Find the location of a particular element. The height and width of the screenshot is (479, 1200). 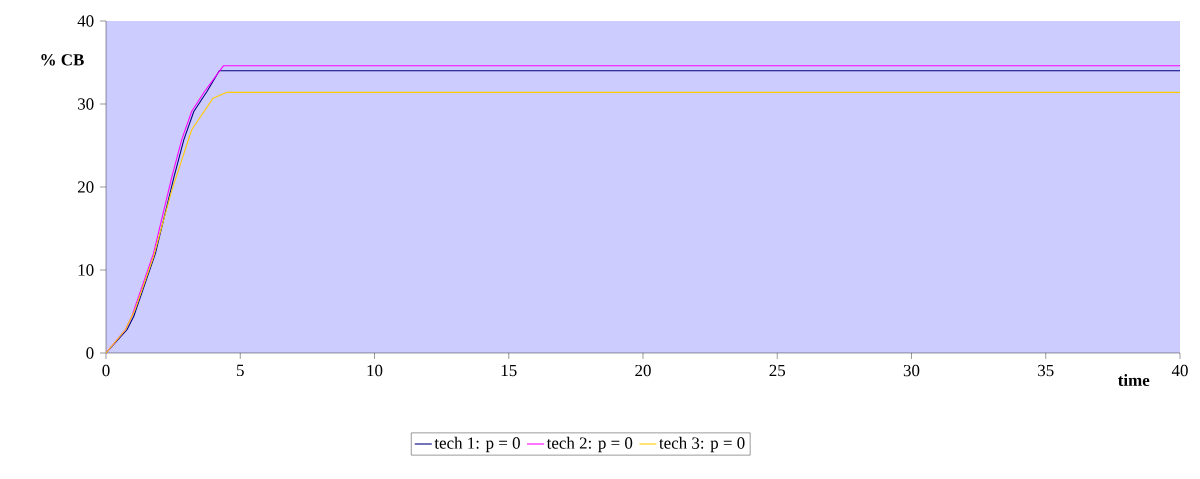

y-axis-title: % CB is located at coordinates (62, 60).